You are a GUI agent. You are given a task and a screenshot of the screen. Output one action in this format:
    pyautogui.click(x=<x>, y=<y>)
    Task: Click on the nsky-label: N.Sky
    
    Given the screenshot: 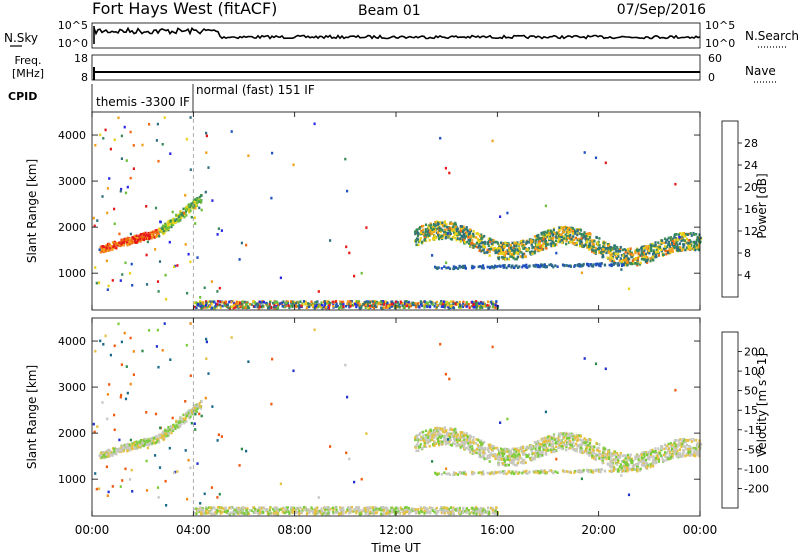 What is the action you would take?
    pyautogui.click(x=21, y=38)
    